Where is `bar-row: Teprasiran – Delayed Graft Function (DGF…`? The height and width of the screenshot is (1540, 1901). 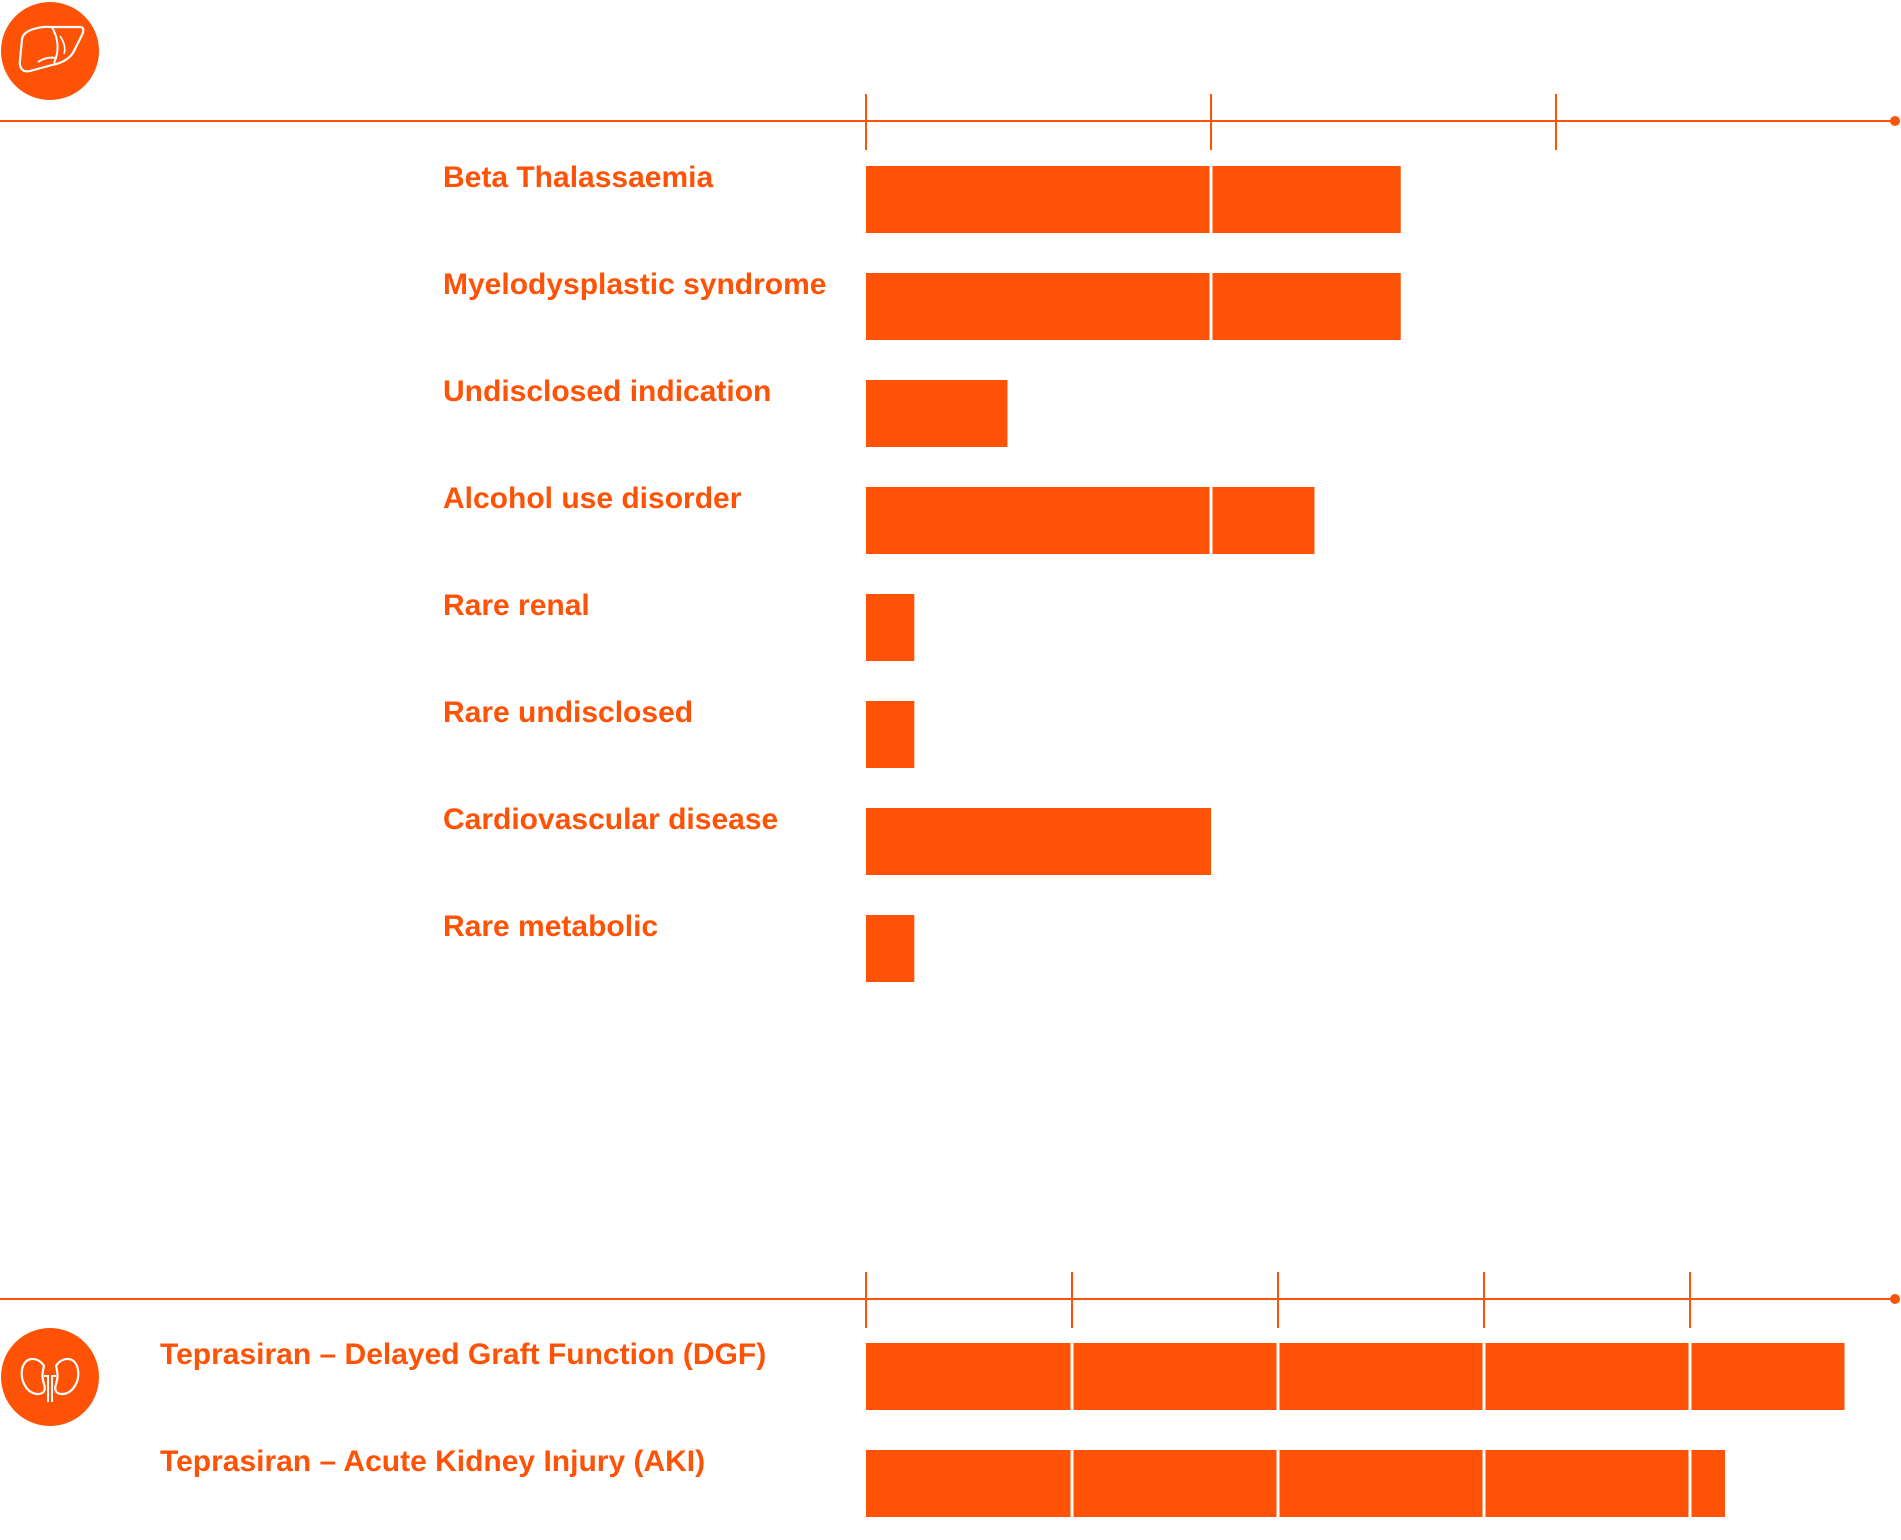 bar-row: Teprasiran – Delayed Graft Function (DGF… is located at coordinates (1002, 1374).